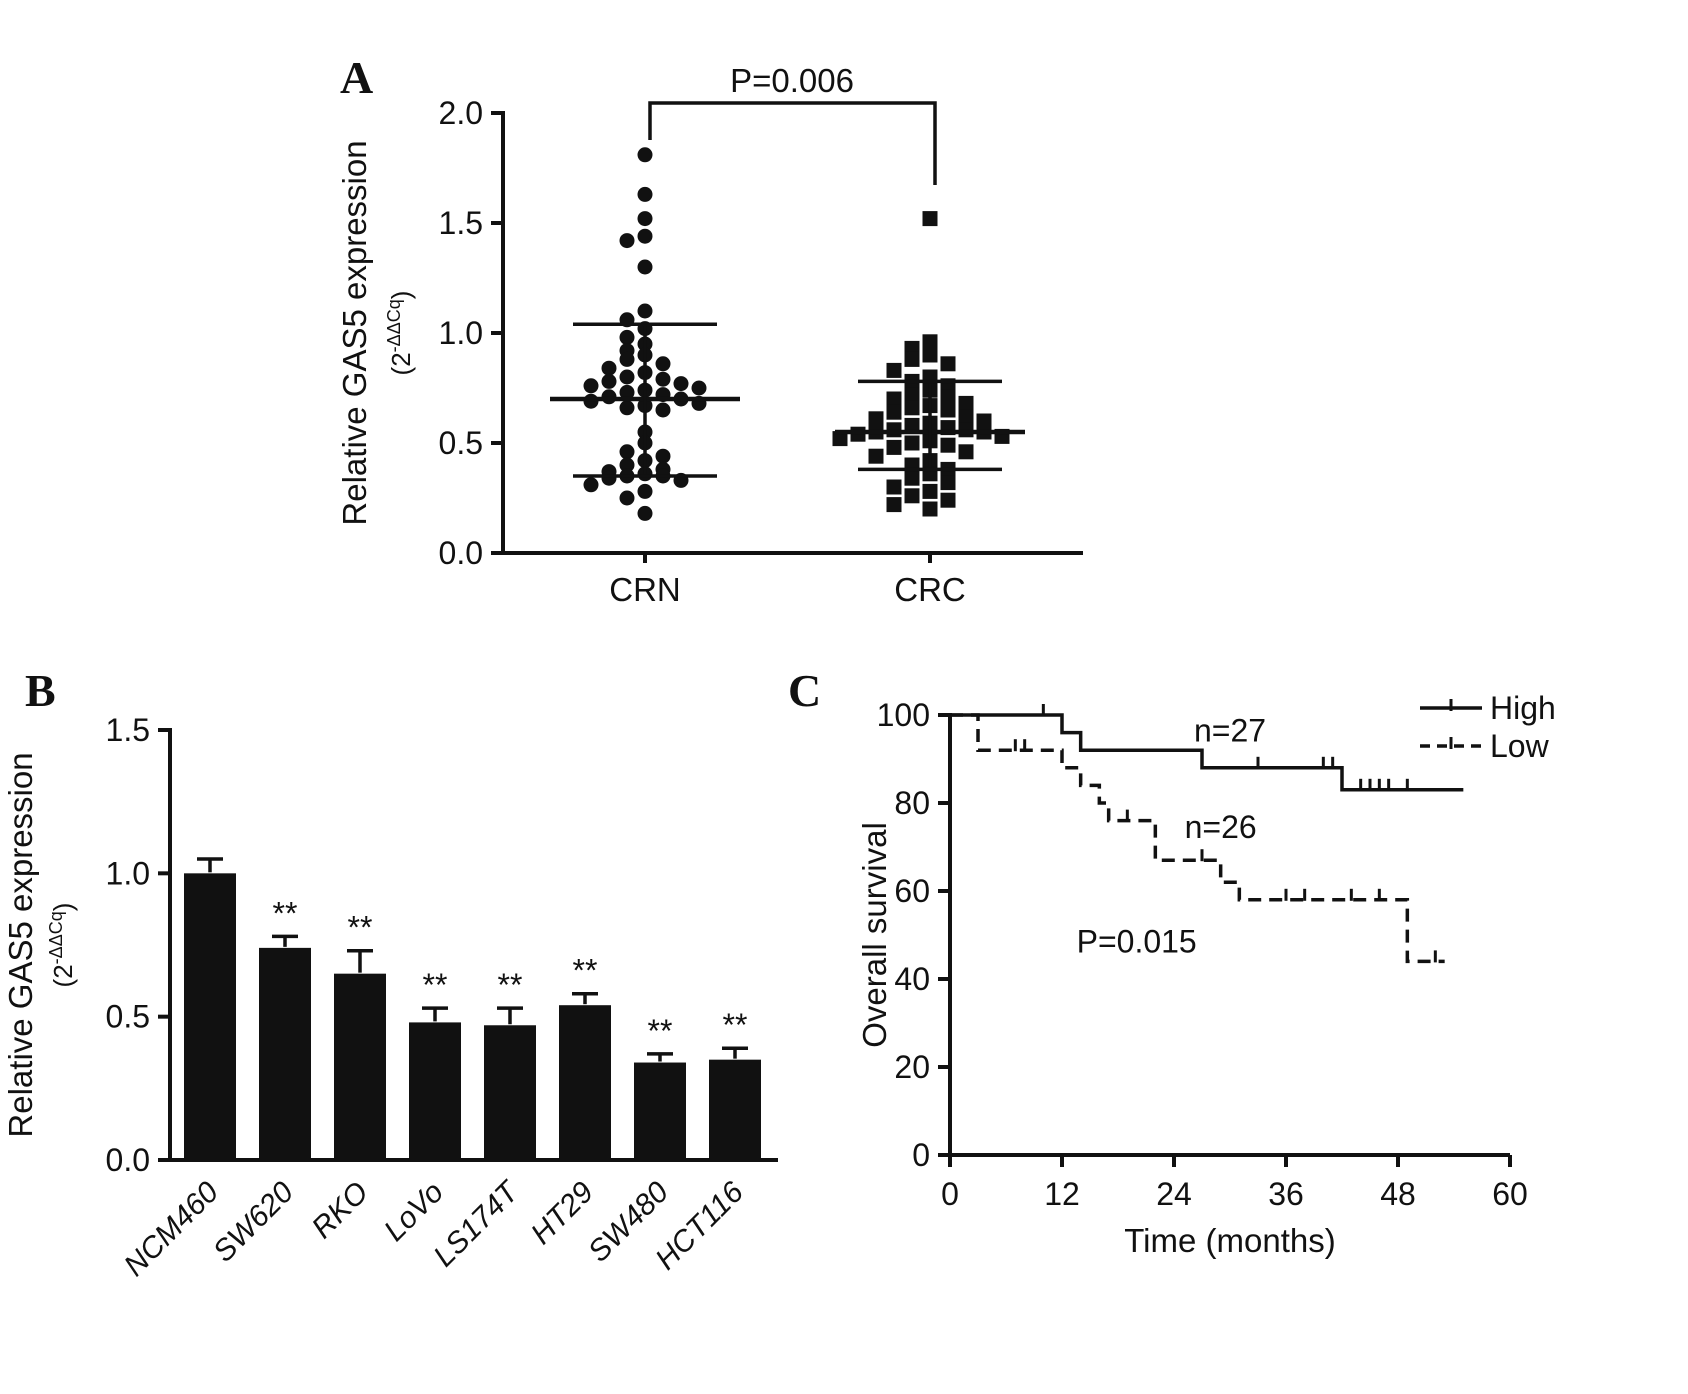 This screenshot has width=1688, height=1394. I want to click on panel-a-letter: A, so click(357, 77).